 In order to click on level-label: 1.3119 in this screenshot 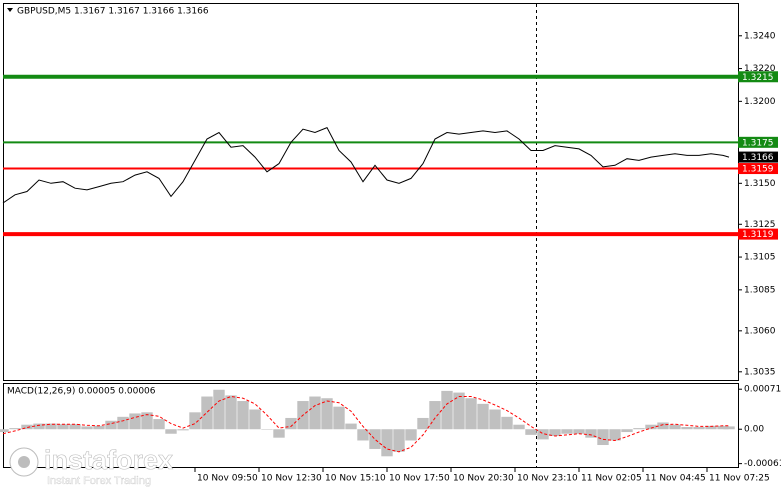, I will do `click(758, 235)`.